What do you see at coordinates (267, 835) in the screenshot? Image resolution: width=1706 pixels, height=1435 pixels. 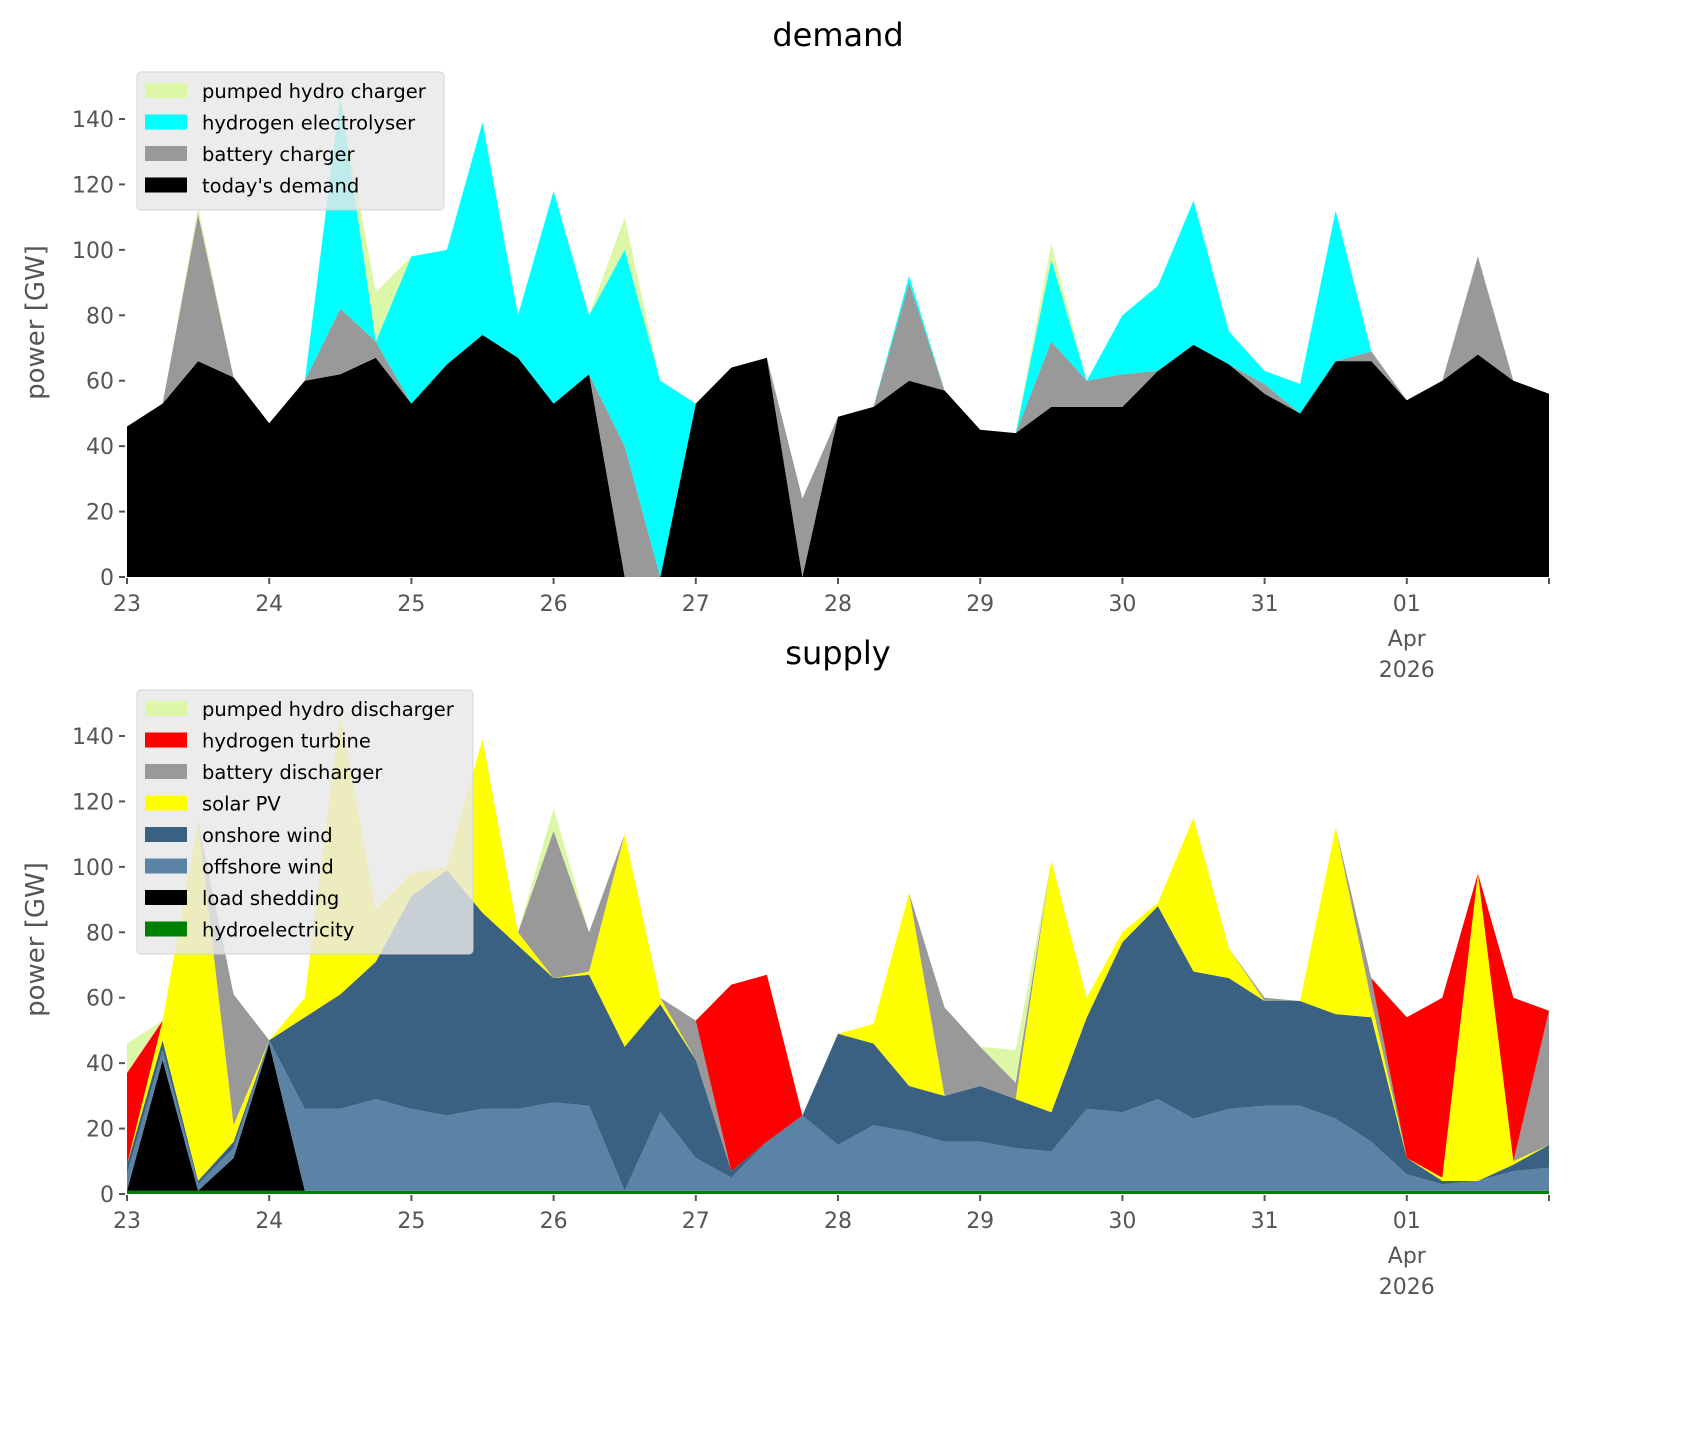 I see `legend-label: onshore wind` at bounding box center [267, 835].